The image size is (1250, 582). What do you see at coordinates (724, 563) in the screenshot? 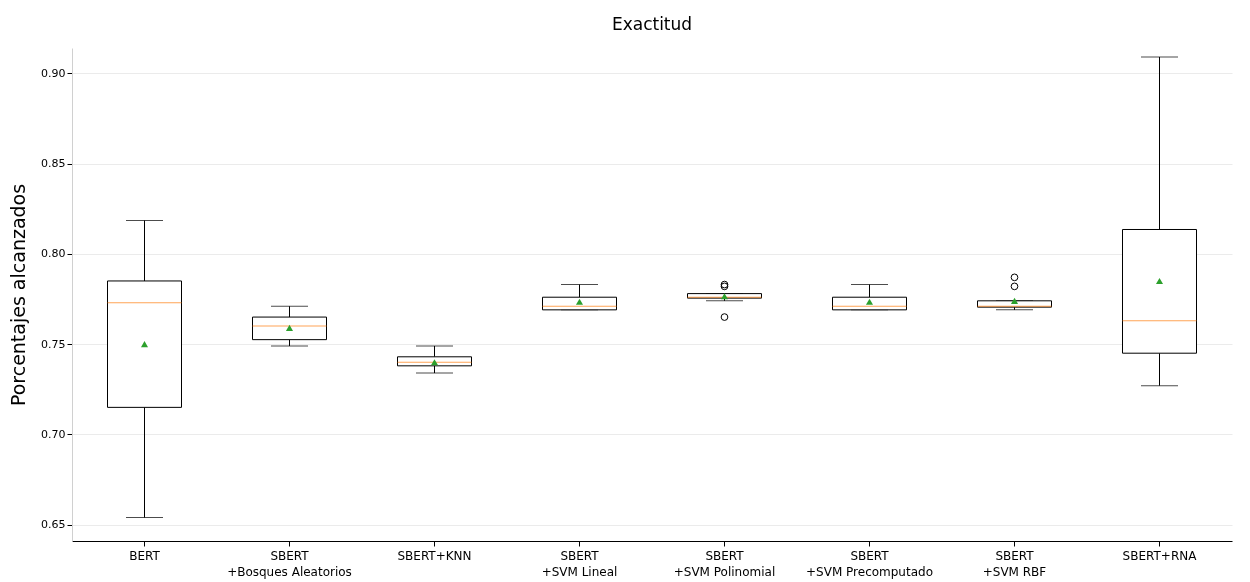
I see `x-tick-label: SBERT +SVM Polinomial` at bounding box center [724, 563].